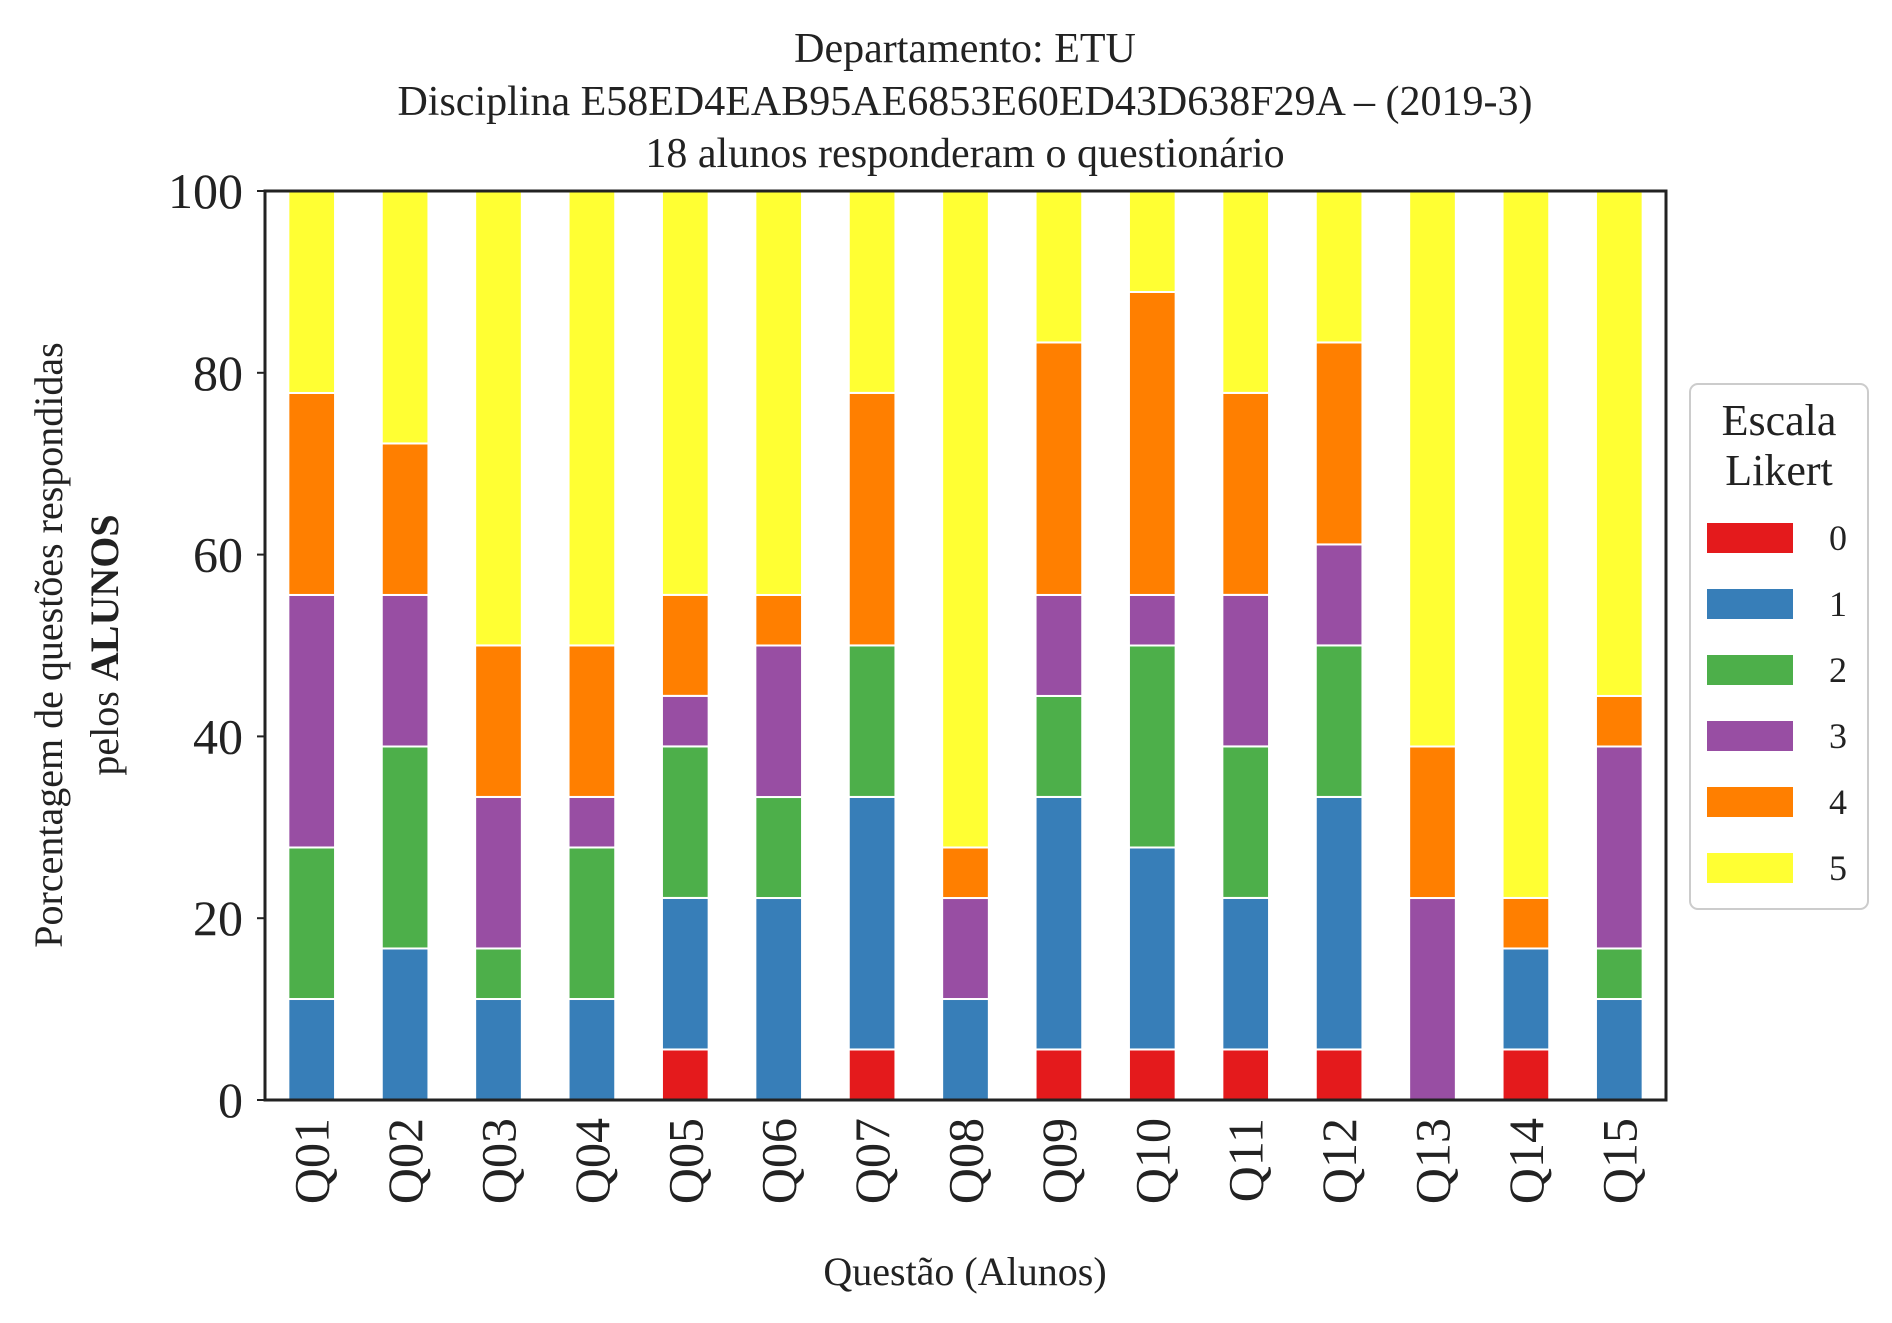 This screenshot has width=1892, height=1323. Describe the element at coordinates (779, 1161) in the screenshot. I see `x-tick-label: Q06` at that location.